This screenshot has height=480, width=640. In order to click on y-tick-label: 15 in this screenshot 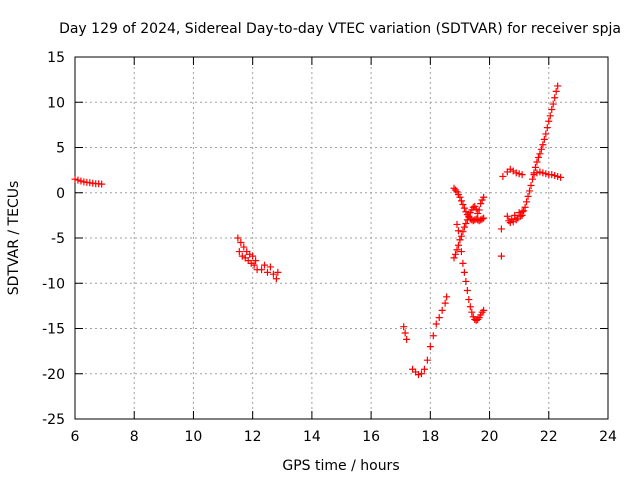, I will do `click(56, 58)`.